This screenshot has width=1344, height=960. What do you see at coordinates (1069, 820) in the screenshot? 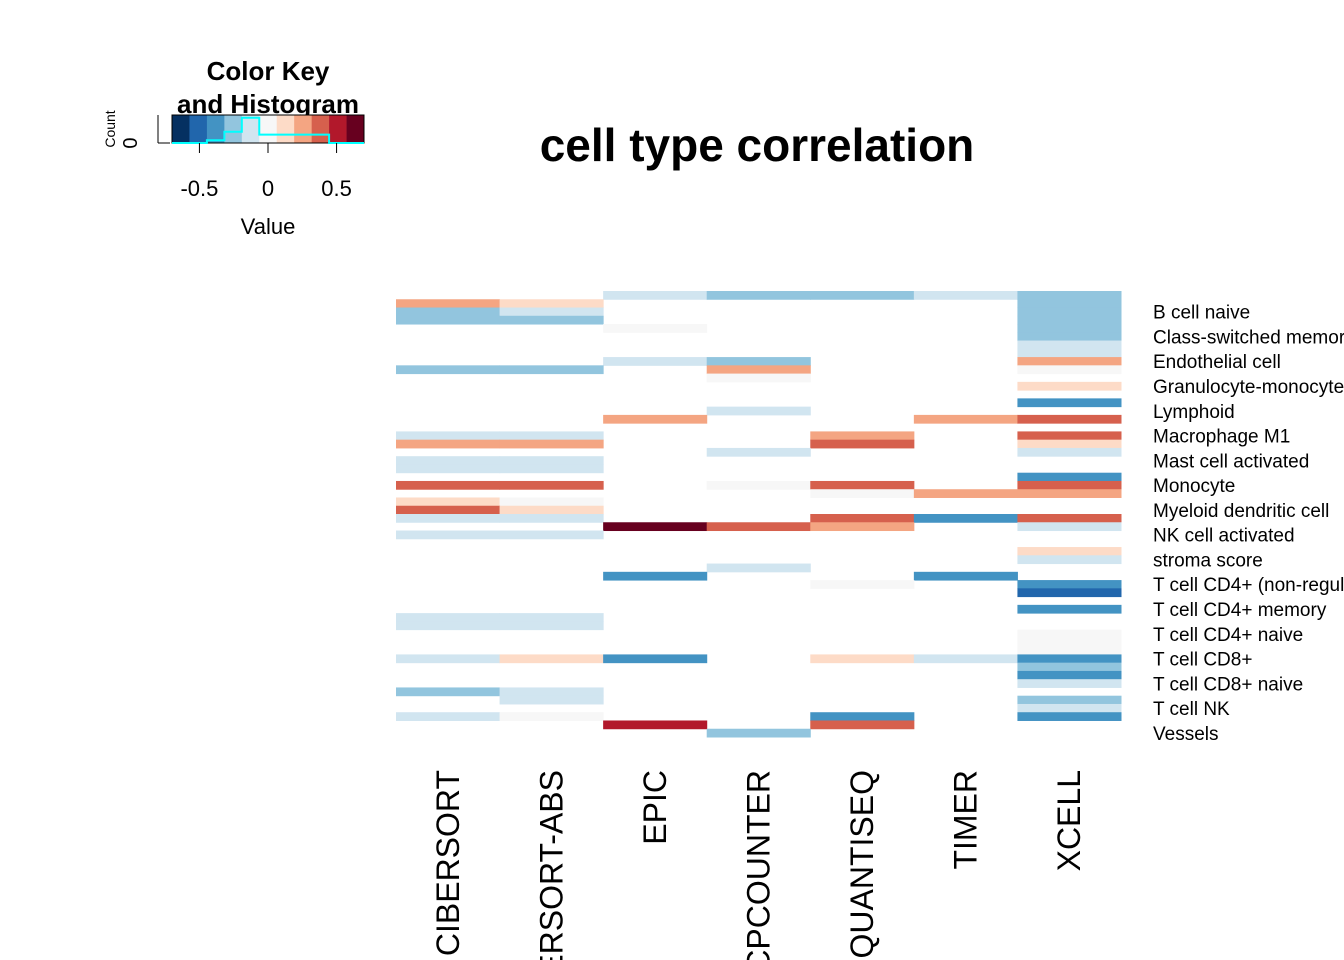
I see `column-label: XCELL` at bounding box center [1069, 820].